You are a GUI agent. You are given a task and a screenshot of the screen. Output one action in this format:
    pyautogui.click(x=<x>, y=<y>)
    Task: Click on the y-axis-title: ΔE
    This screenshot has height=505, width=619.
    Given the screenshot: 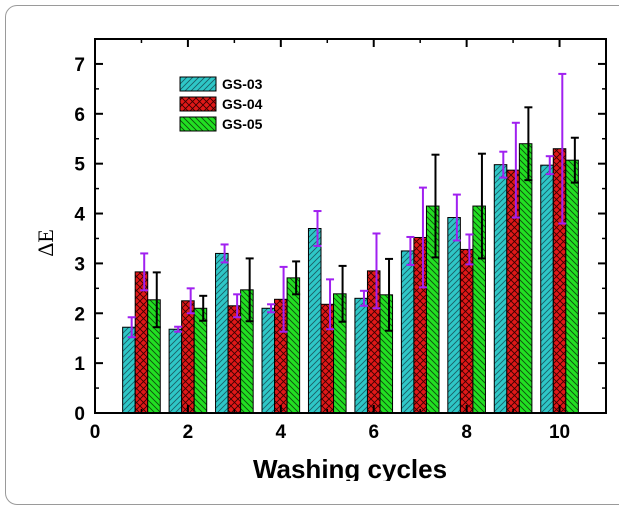 What is the action you would take?
    pyautogui.click(x=45, y=243)
    